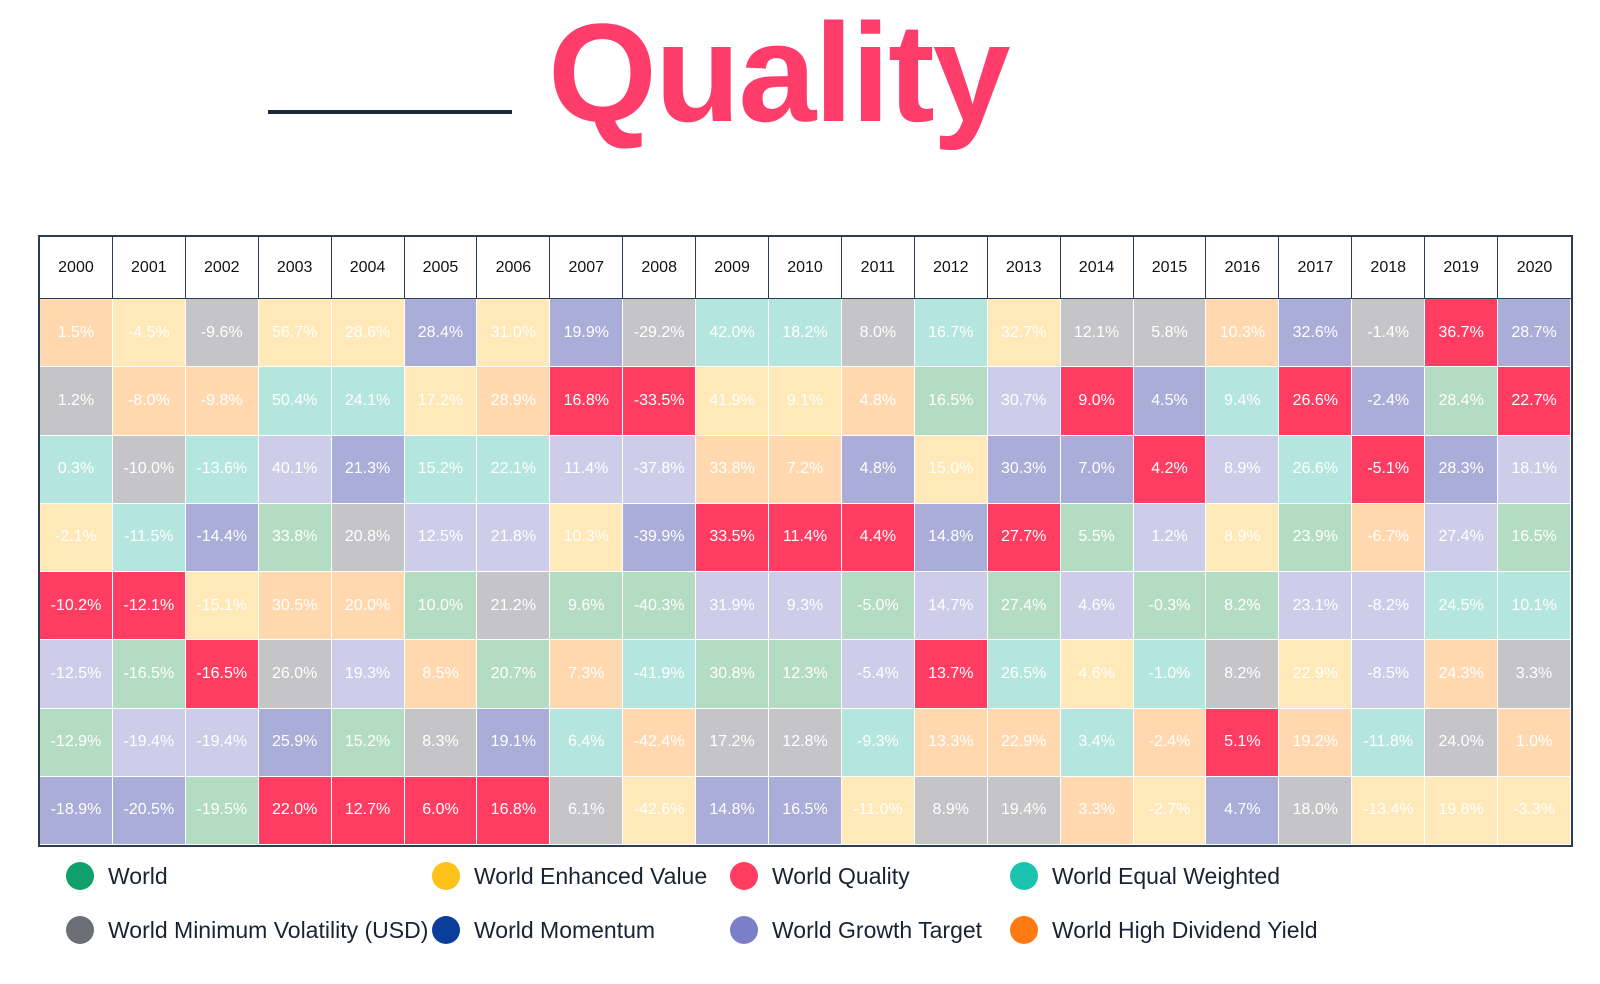 The image size is (1600, 984). What do you see at coordinates (660, 469) in the screenshot?
I see `table-cell: -37.8%` at bounding box center [660, 469].